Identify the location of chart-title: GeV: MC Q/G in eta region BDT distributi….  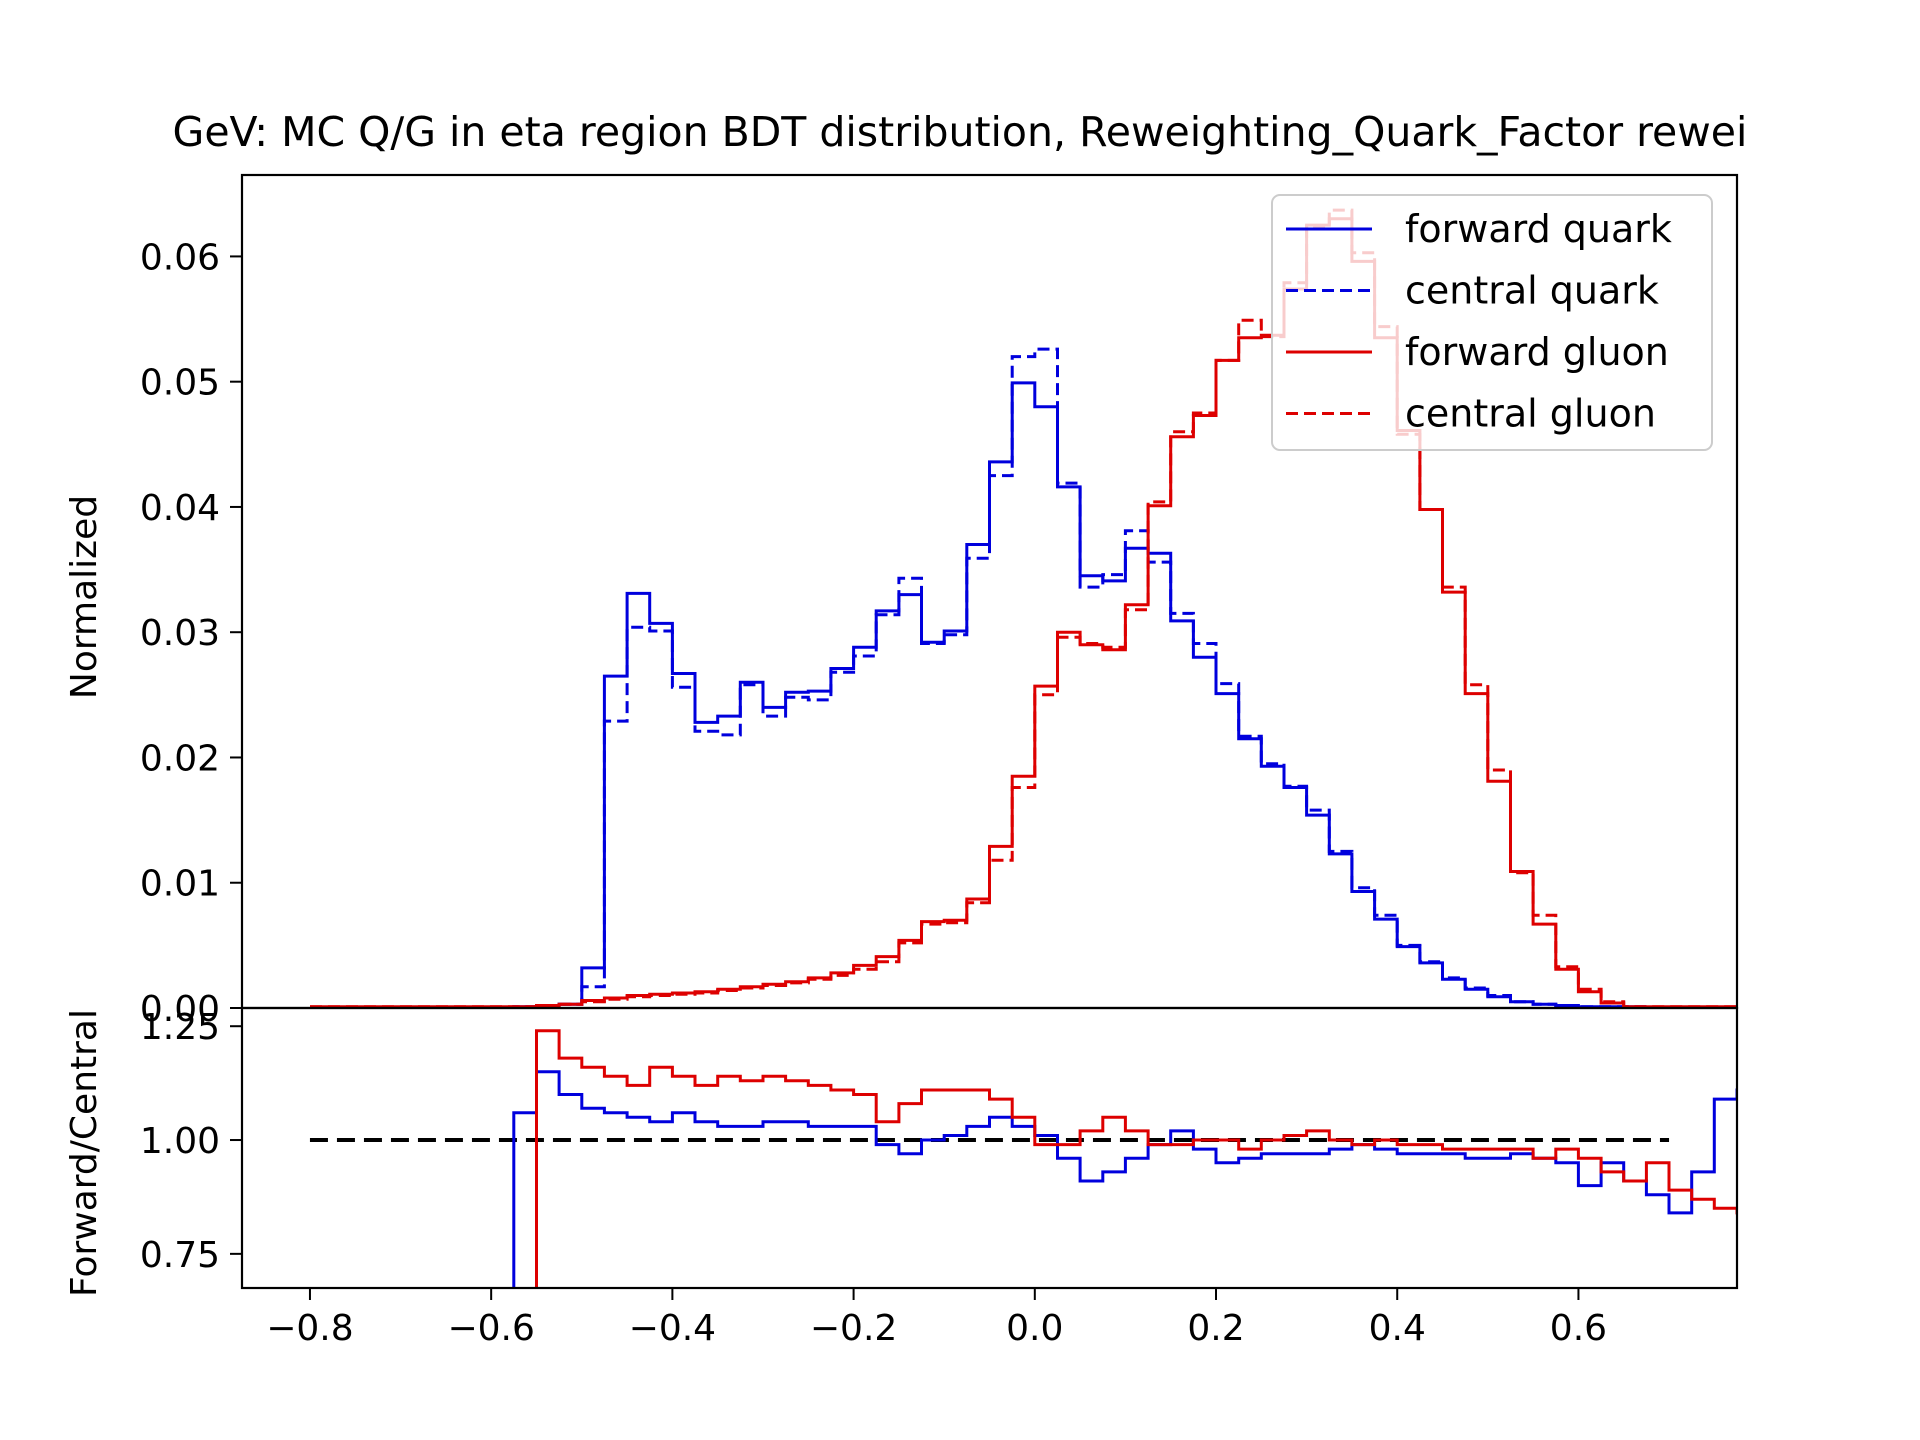
(960, 132).